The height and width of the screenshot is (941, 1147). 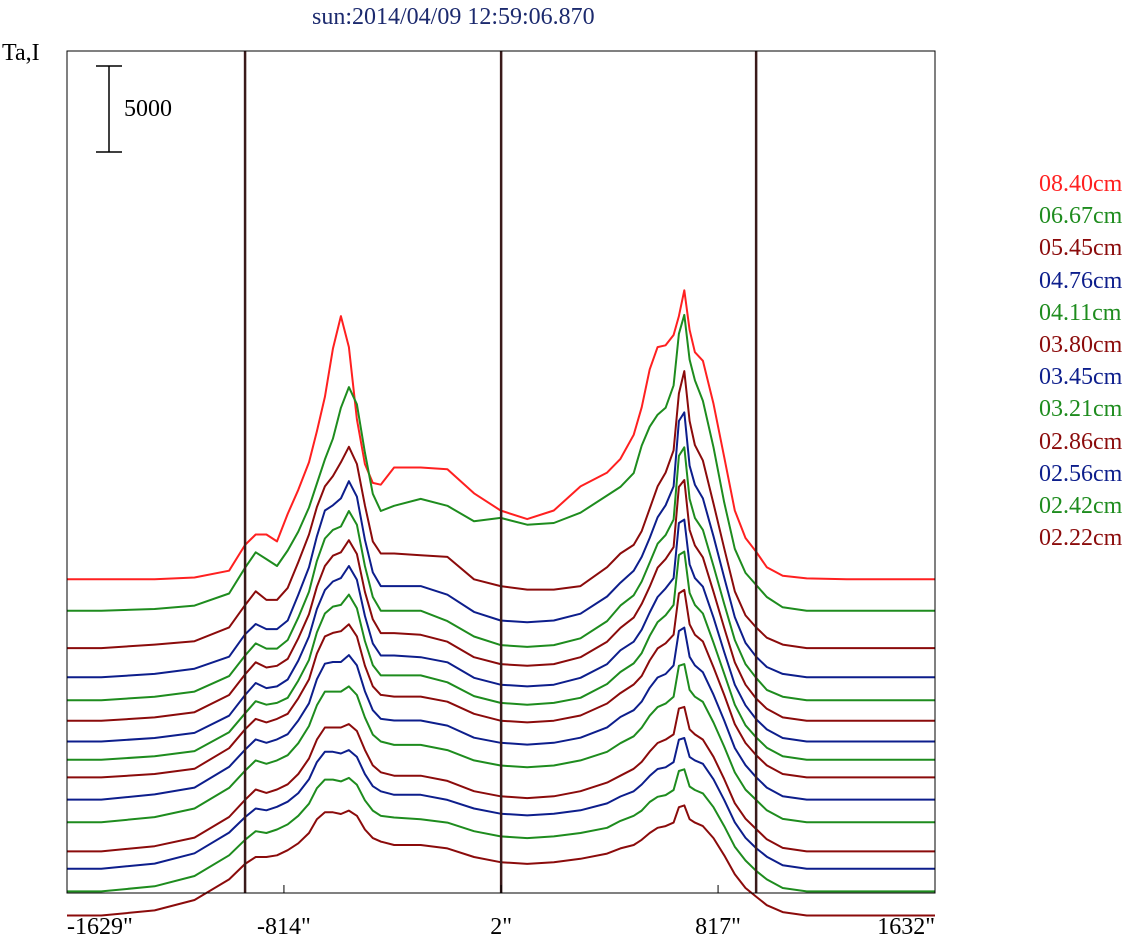 What do you see at coordinates (1080, 312) in the screenshot?
I see `legend-item: 04.11cm` at bounding box center [1080, 312].